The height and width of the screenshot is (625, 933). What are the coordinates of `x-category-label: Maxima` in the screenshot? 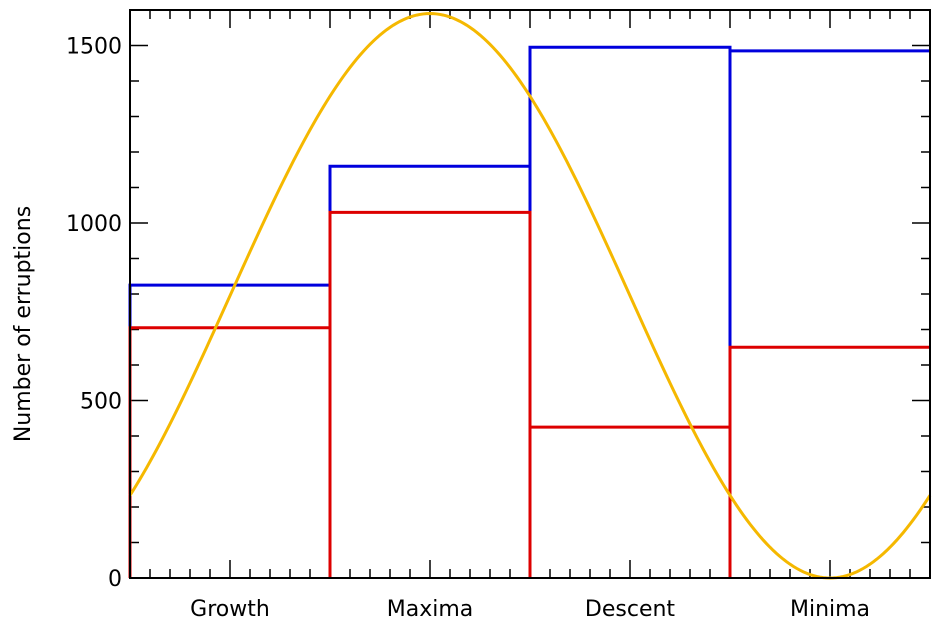 It's located at (430, 609).